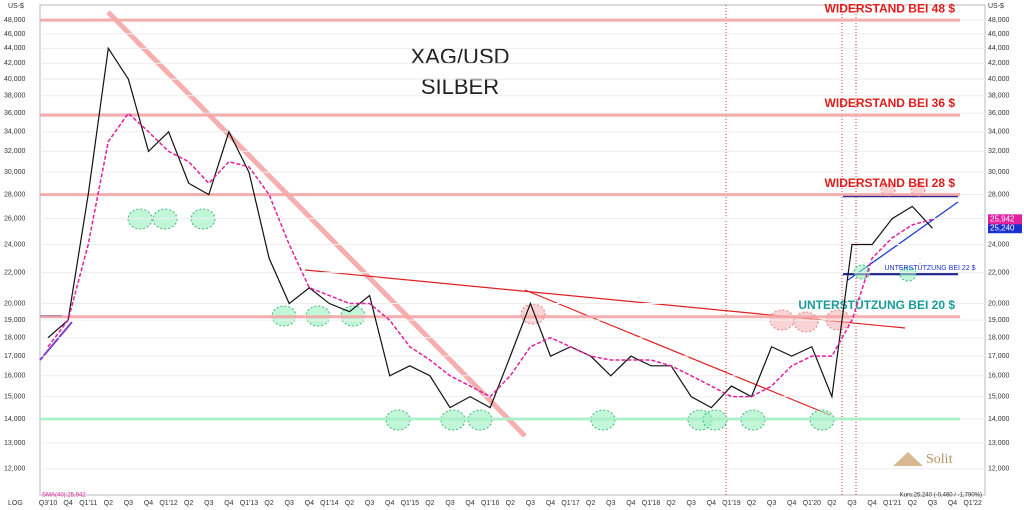 Image resolution: width=1024 pixels, height=510 pixels. I want to click on x-tick-label: Q1'19, so click(731, 503).